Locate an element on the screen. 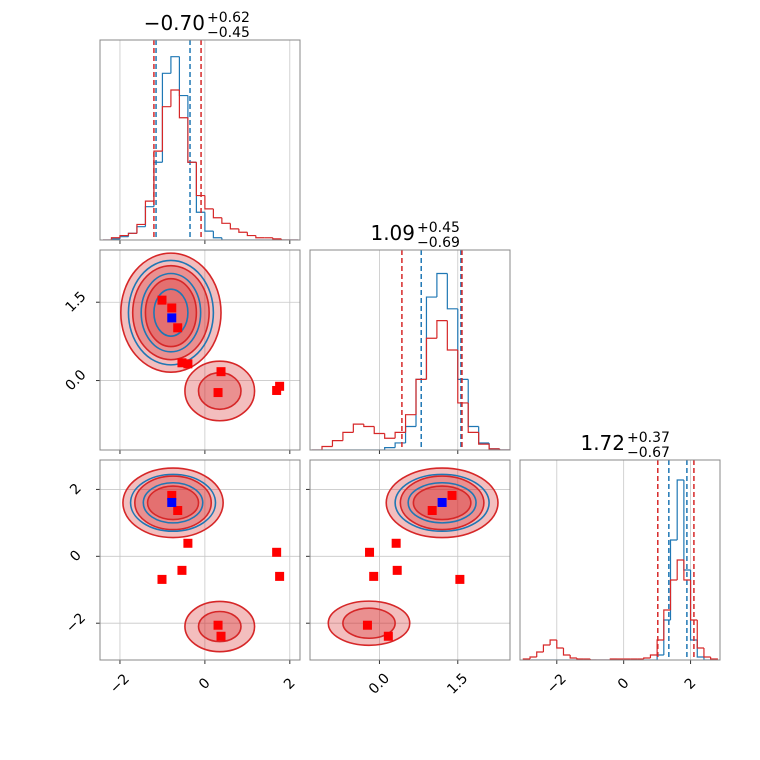 The height and width of the screenshot is (760, 760). x-tick-label: 1.5 is located at coordinates (457, 683).